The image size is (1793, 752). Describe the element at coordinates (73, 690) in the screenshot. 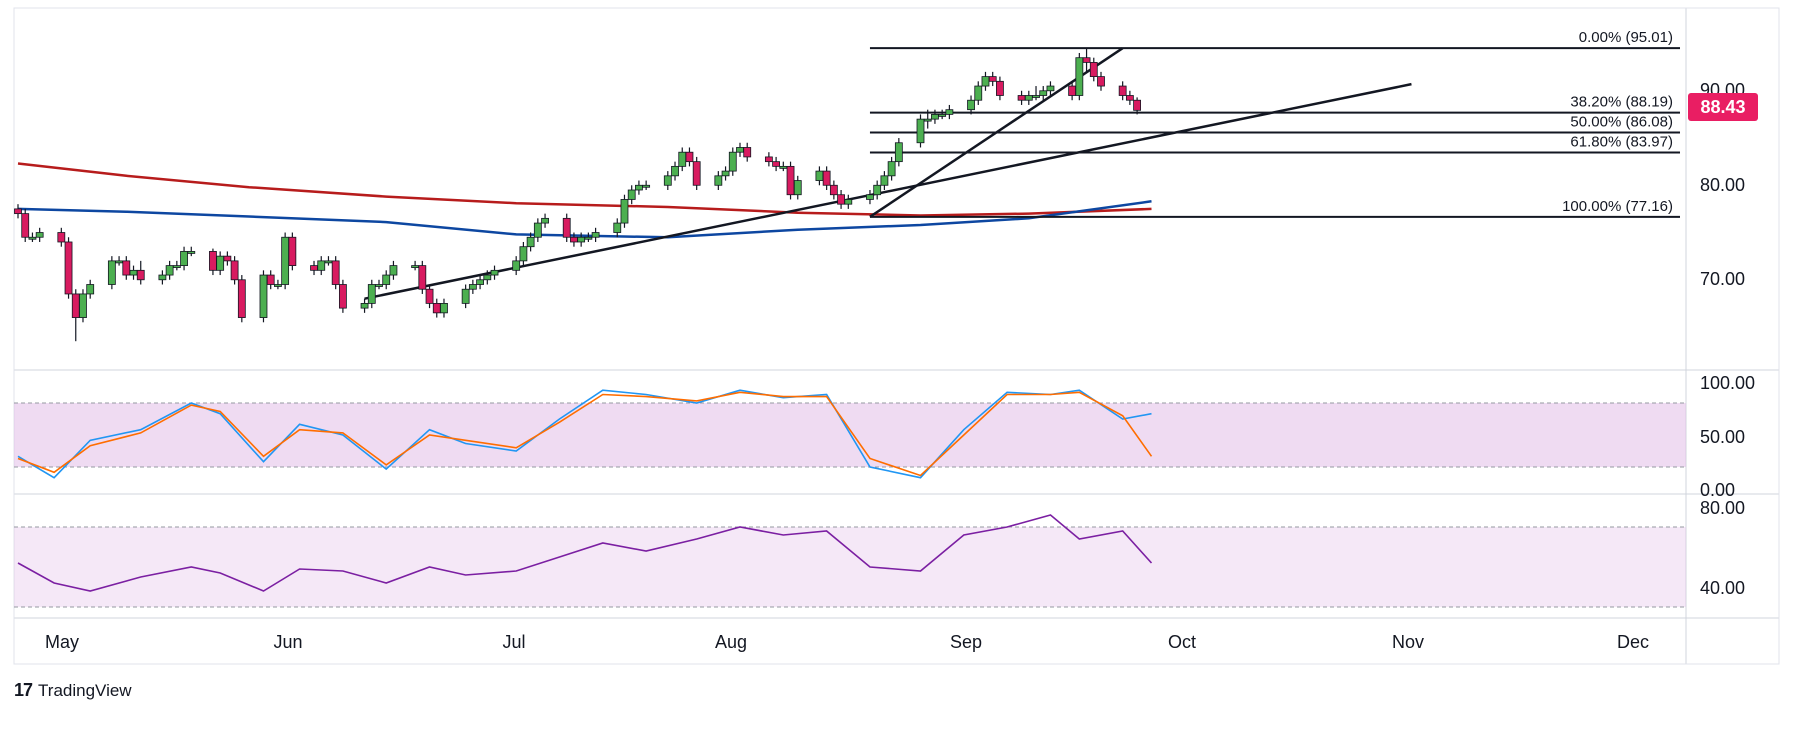

I see `tradingview-brand: 17 TradingView` at that location.